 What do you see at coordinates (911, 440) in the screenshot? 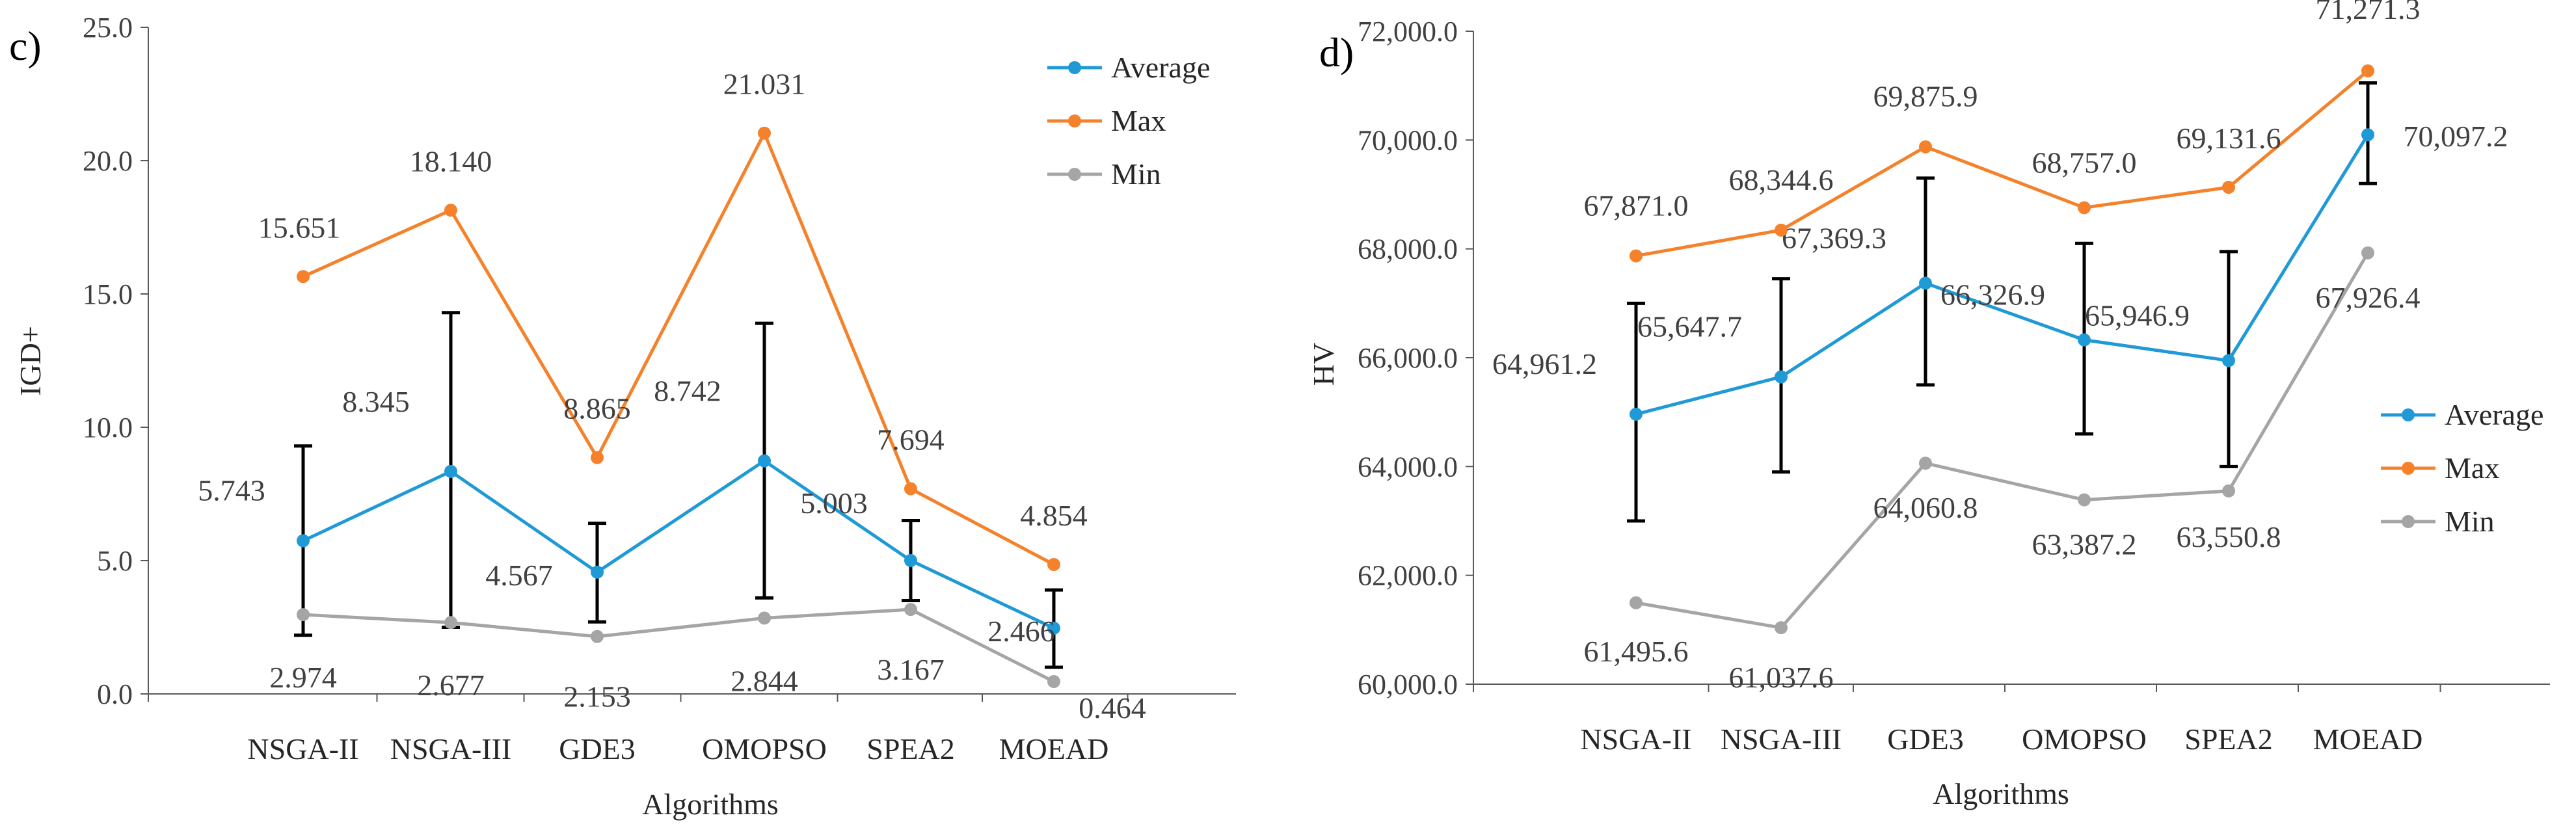
I see `igd-series-max-data-label: 7.694` at bounding box center [911, 440].